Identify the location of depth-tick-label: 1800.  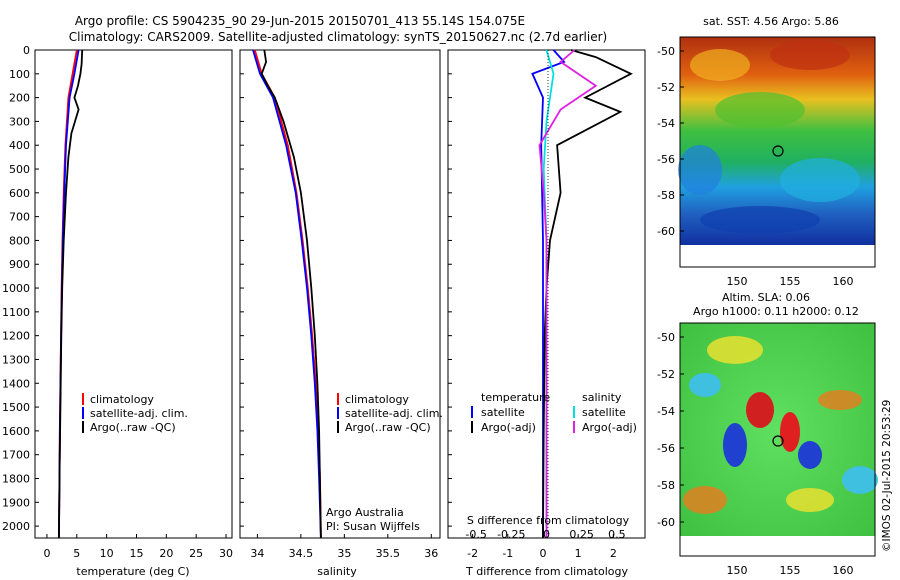
(16, 478).